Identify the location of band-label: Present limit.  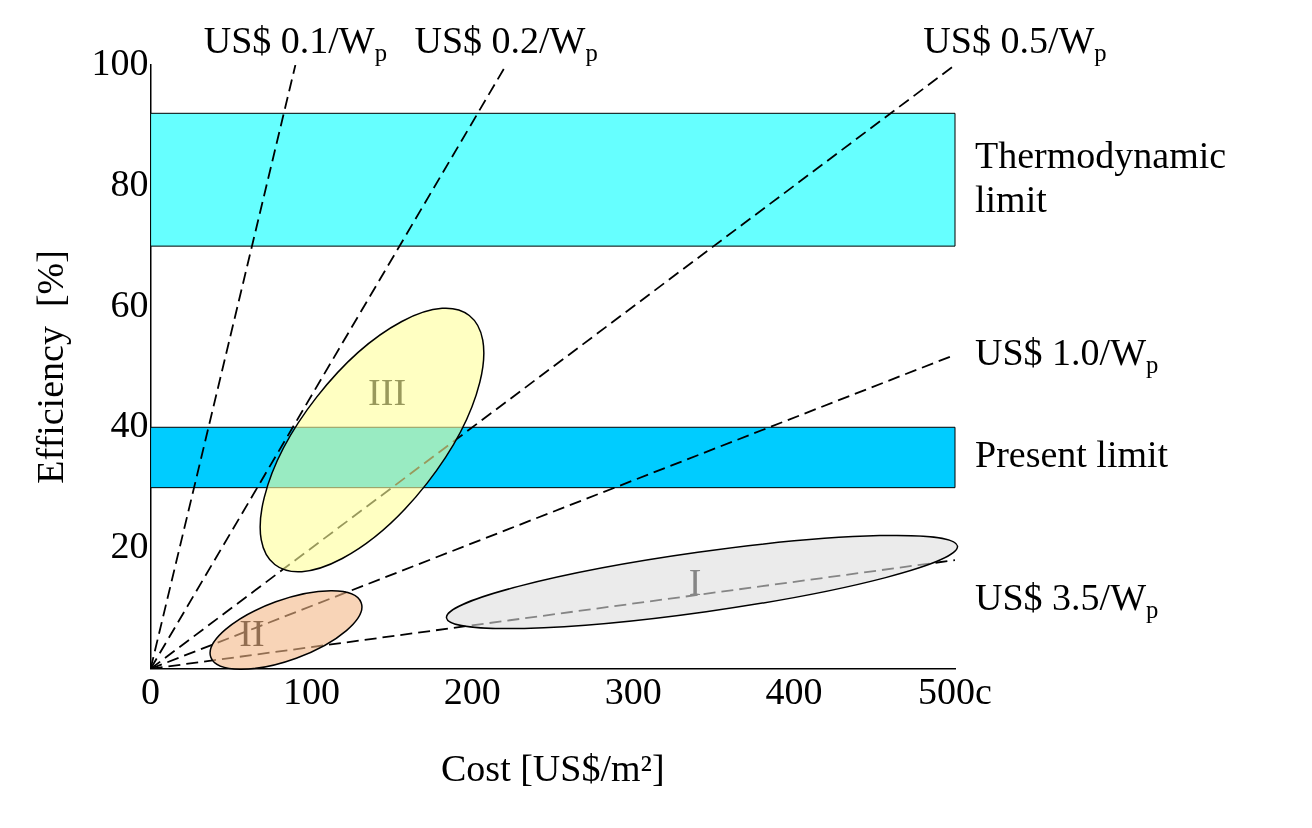
(1072, 454).